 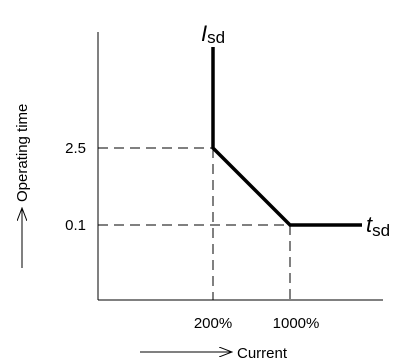 I want to click on annotation-tsd: tsd, so click(x=378, y=226).